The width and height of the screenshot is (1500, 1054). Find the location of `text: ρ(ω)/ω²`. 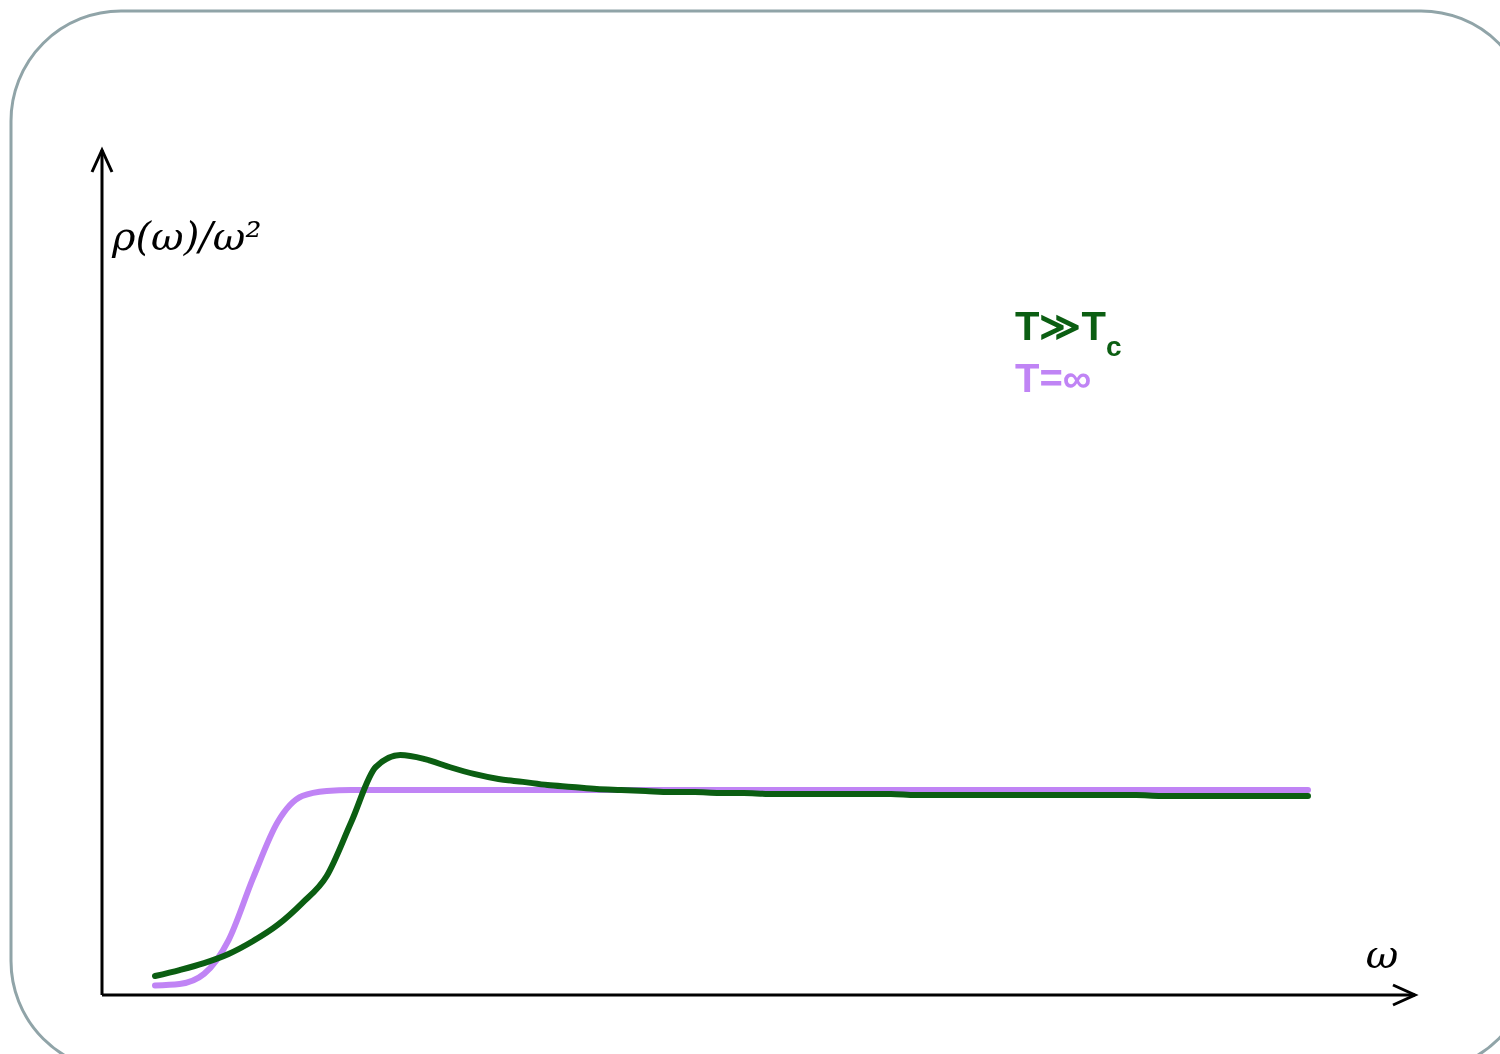

text: ρ(ω)/ω² is located at coordinates (186, 236).